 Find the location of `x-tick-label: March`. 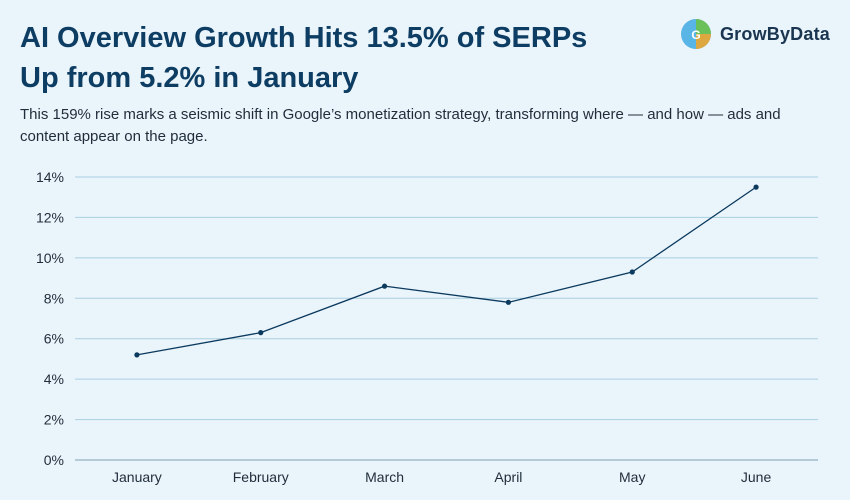

x-tick-label: March is located at coordinates (384, 477).